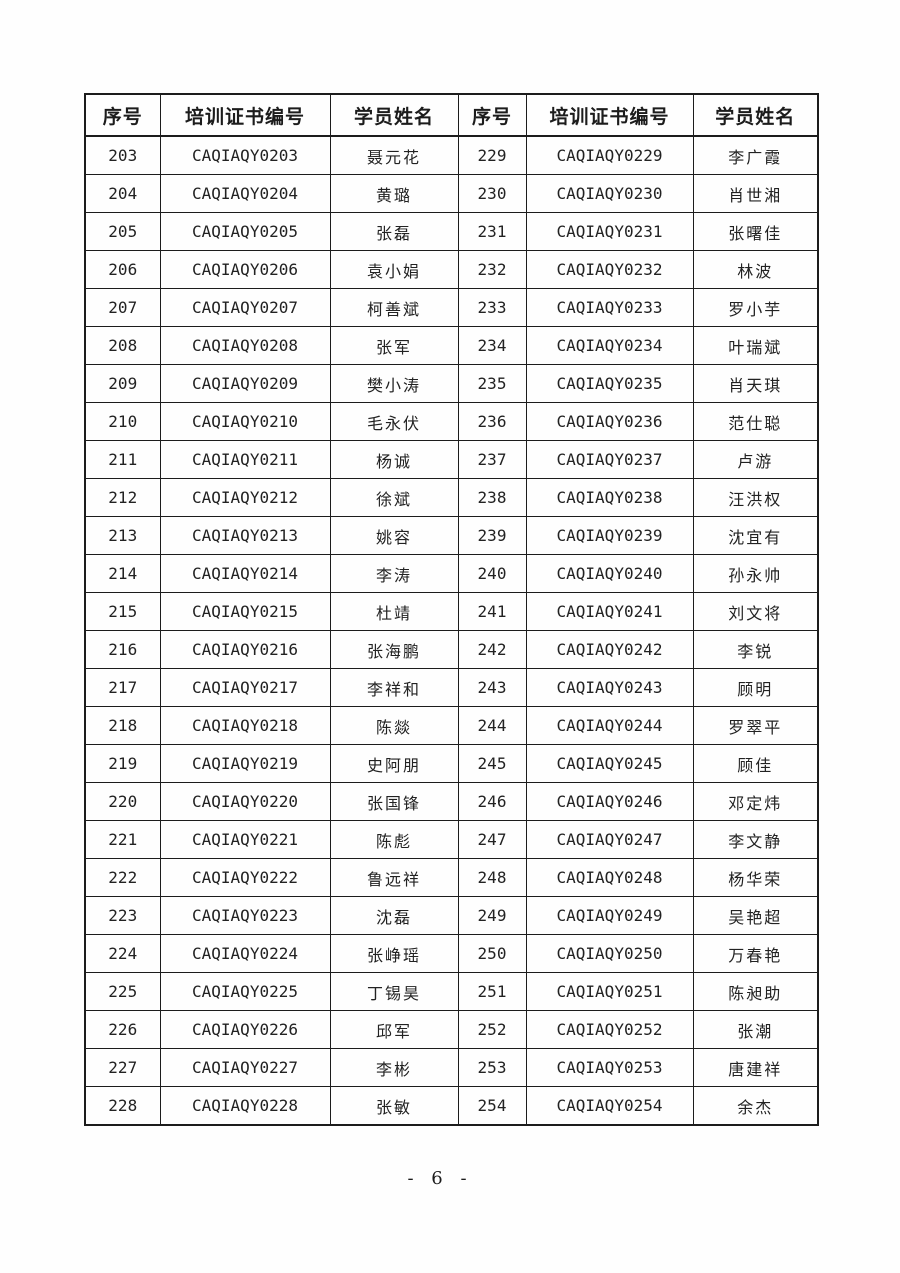 This screenshot has height=1273, width=900. What do you see at coordinates (245, 459) in the screenshot?
I see `certificate-id-left-cell: CAQIAQY0211` at bounding box center [245, 459].